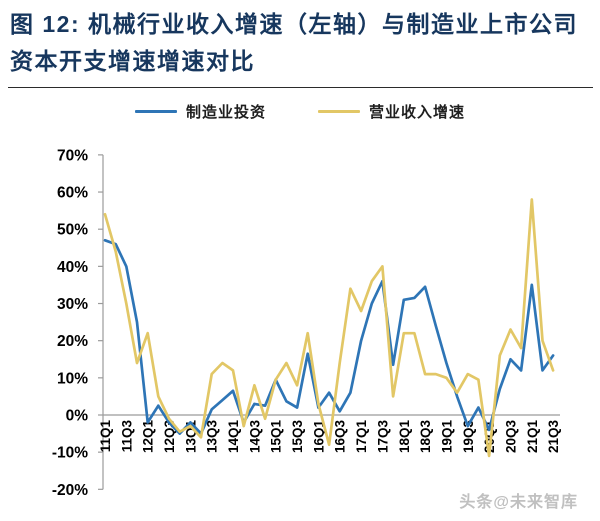 This screenshot has width=600, height=521. What do you see at coordinates (276, 437) in the screenshot?
I see `x-tick-label: 15Q1` at bounding box center [276, 437].